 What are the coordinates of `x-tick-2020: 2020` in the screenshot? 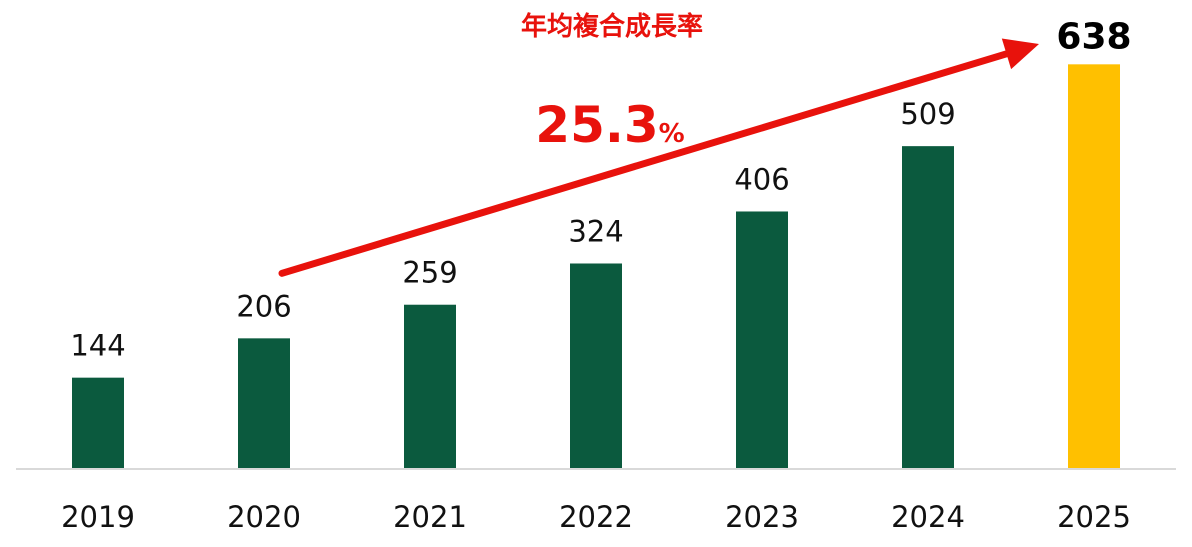 It's located at (264, 517).